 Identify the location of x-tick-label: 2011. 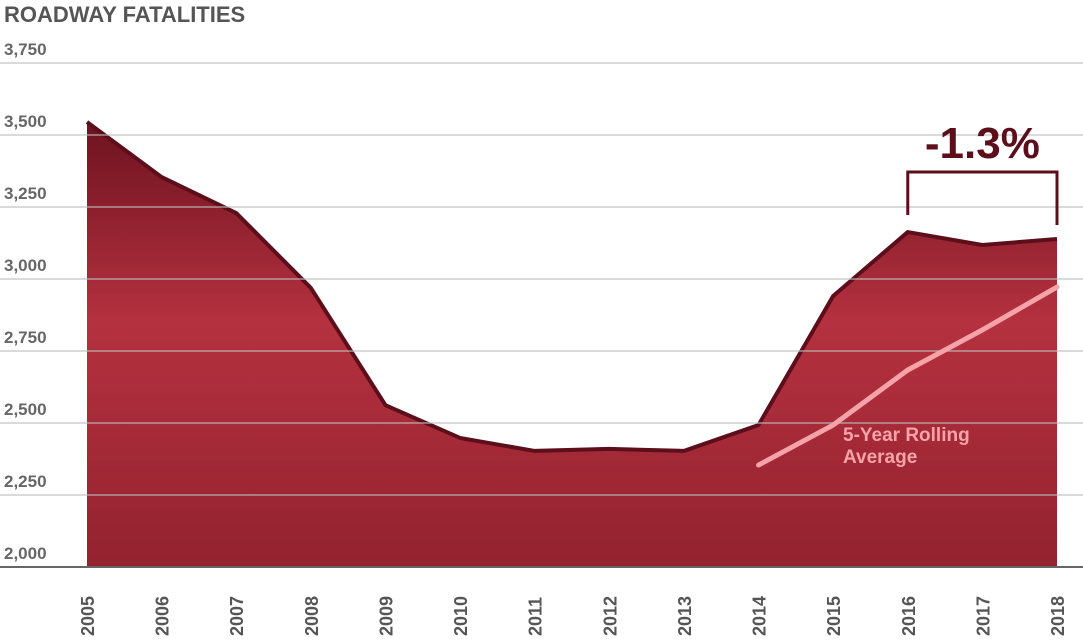
(536, 616).